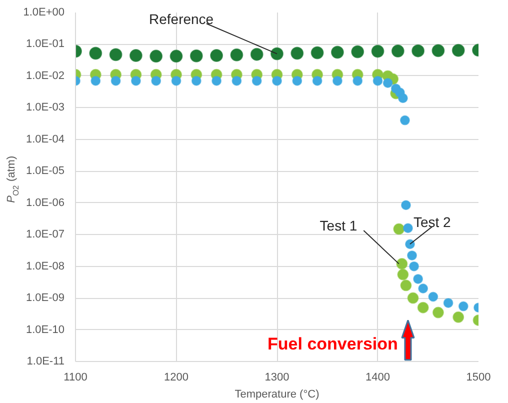  Describe the element at coordinates (45, 266) in the screenshot. I see `y-tick-label: 1.0E-08` at that location.